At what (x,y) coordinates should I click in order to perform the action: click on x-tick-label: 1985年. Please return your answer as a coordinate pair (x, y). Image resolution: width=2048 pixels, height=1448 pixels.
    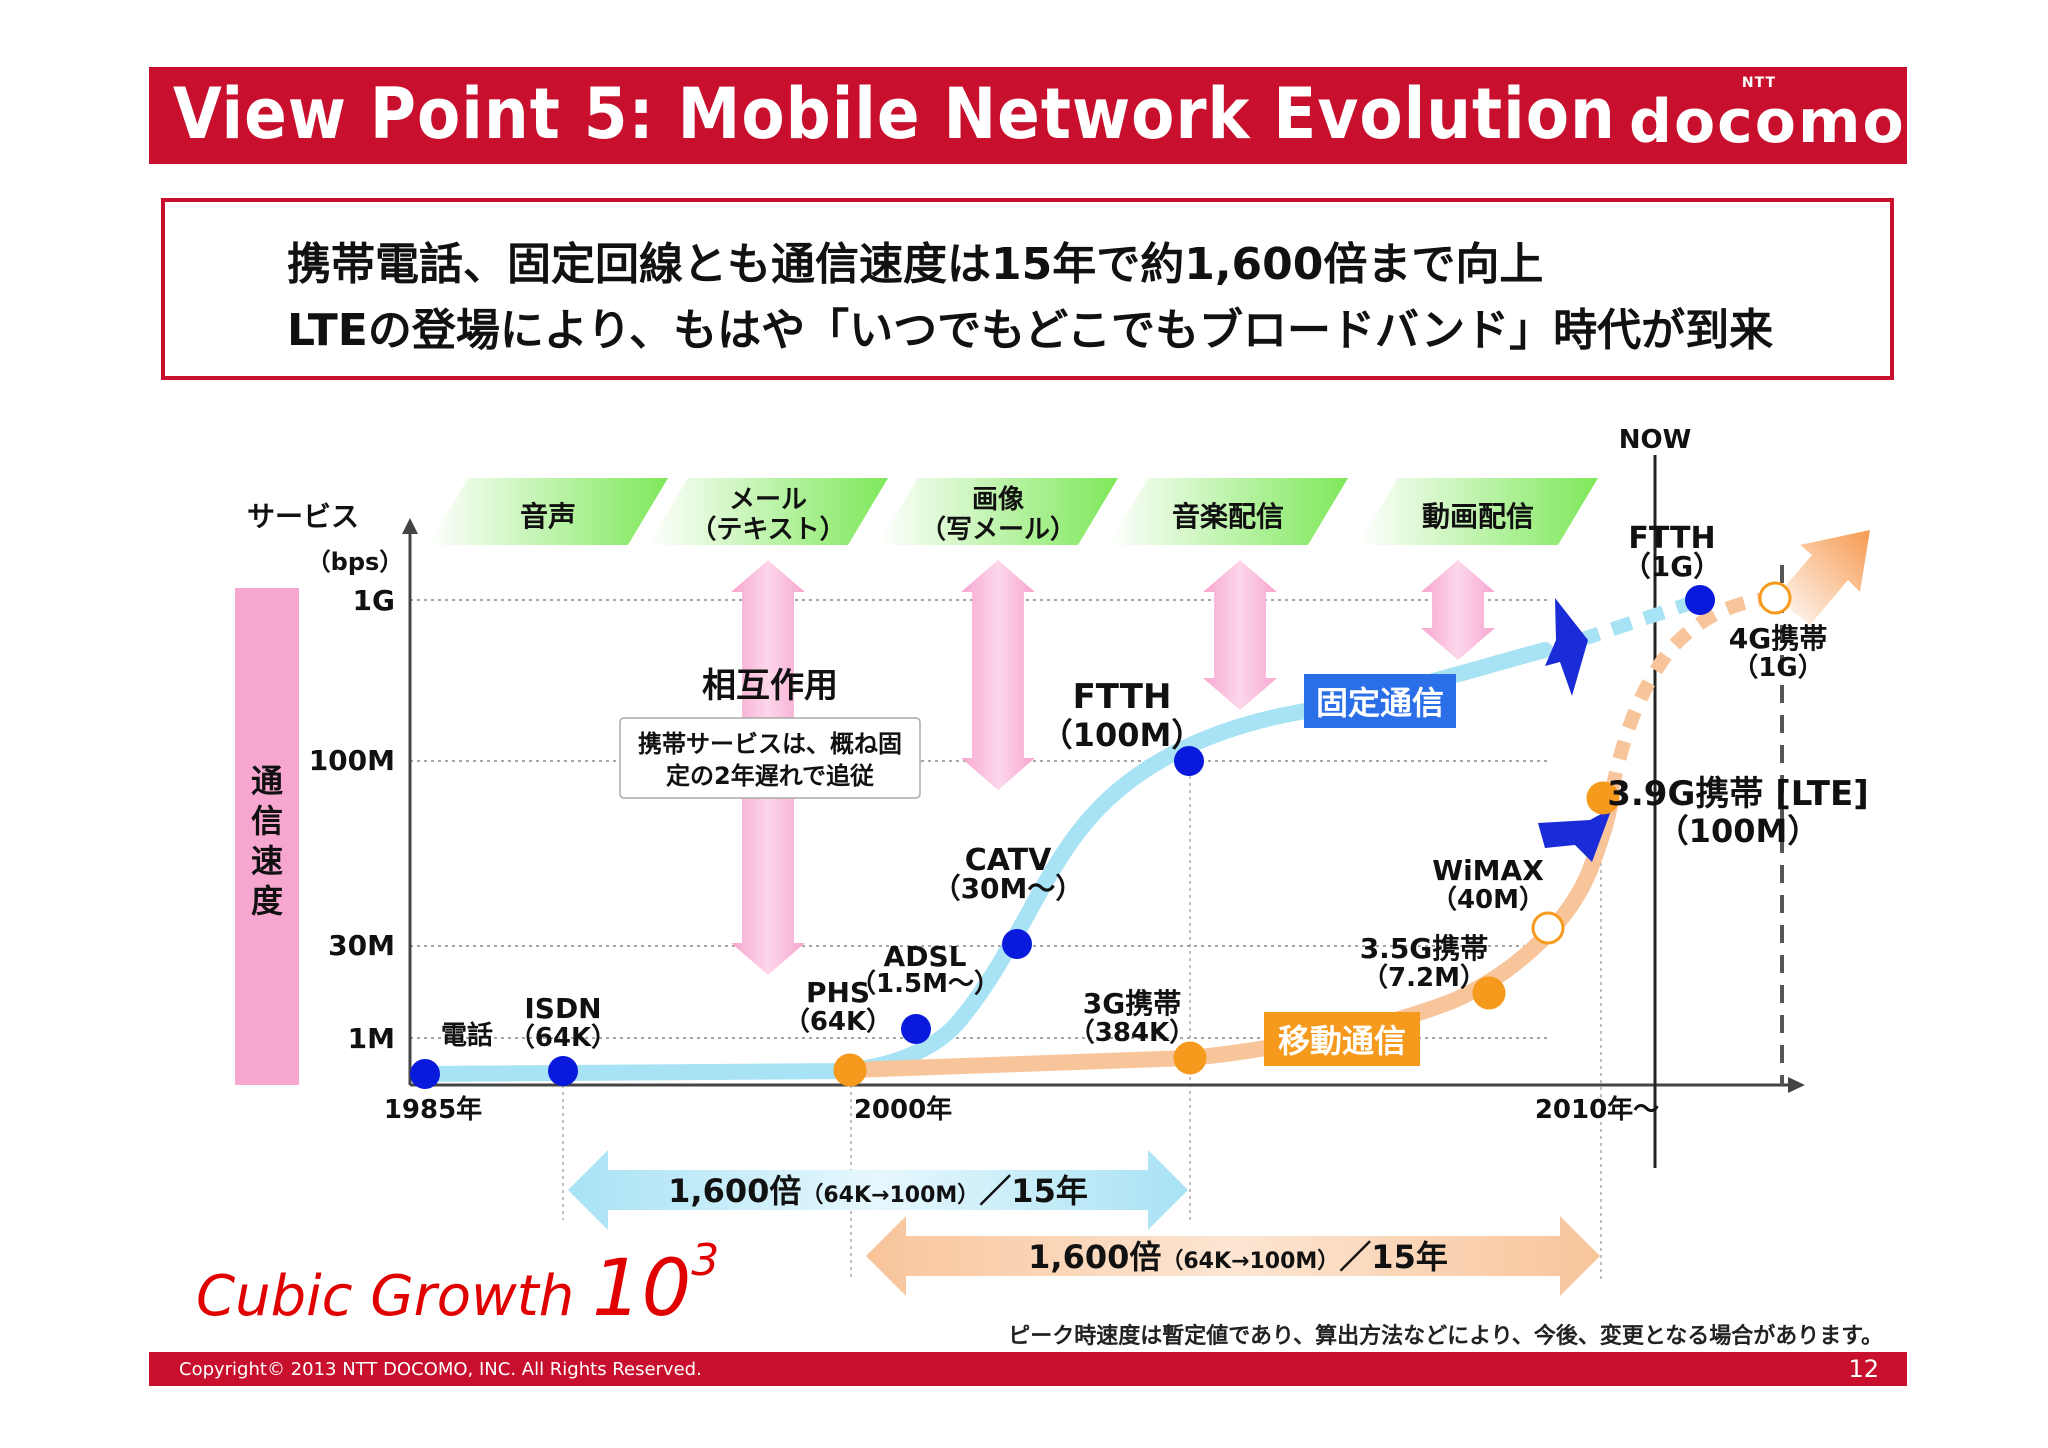
    Looking at the image, I should click on (433, 1109).